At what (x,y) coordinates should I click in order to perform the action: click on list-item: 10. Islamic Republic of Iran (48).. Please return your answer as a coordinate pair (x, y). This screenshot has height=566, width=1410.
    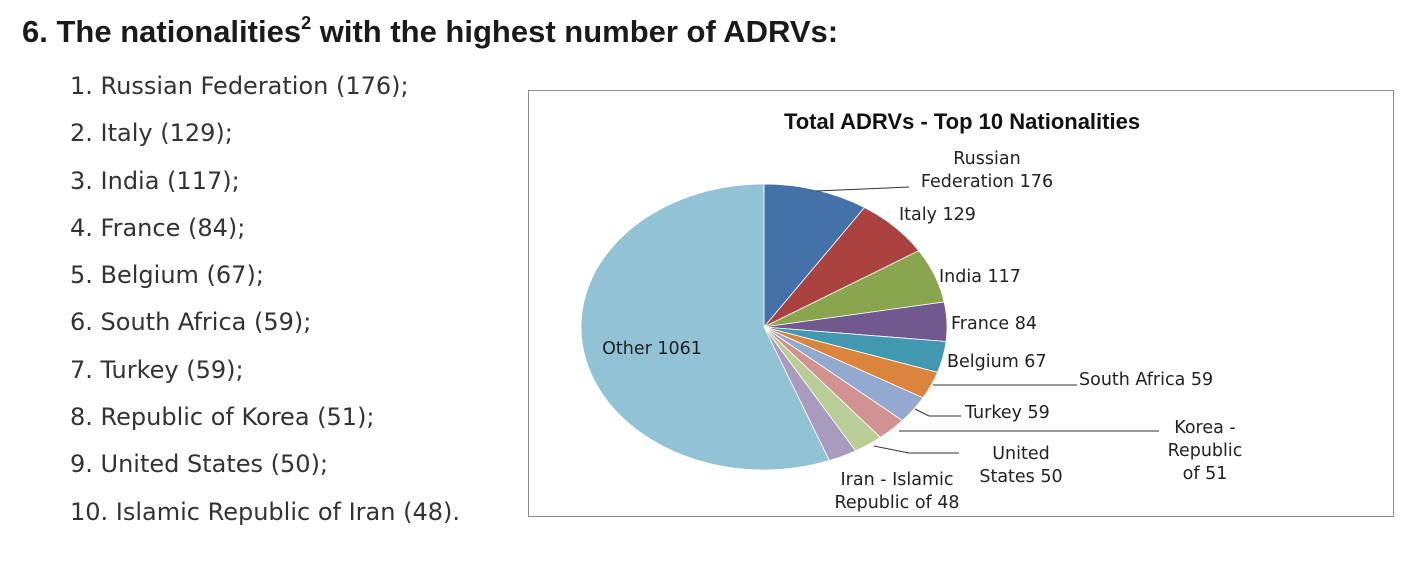
    Looking at the image, I should click on (265, 511).